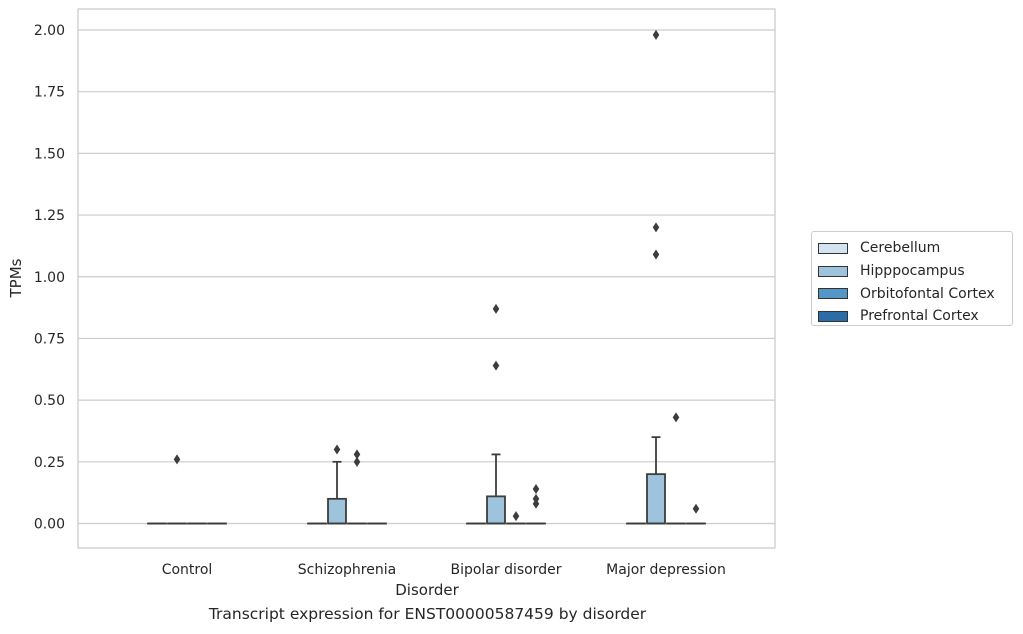 The width and height of the screenshot is (1023, 634). What do you see at coordinates (49, 401) in the screenshot?
I see `y-tick-label: 0.50` at bounding box center [49, 401].